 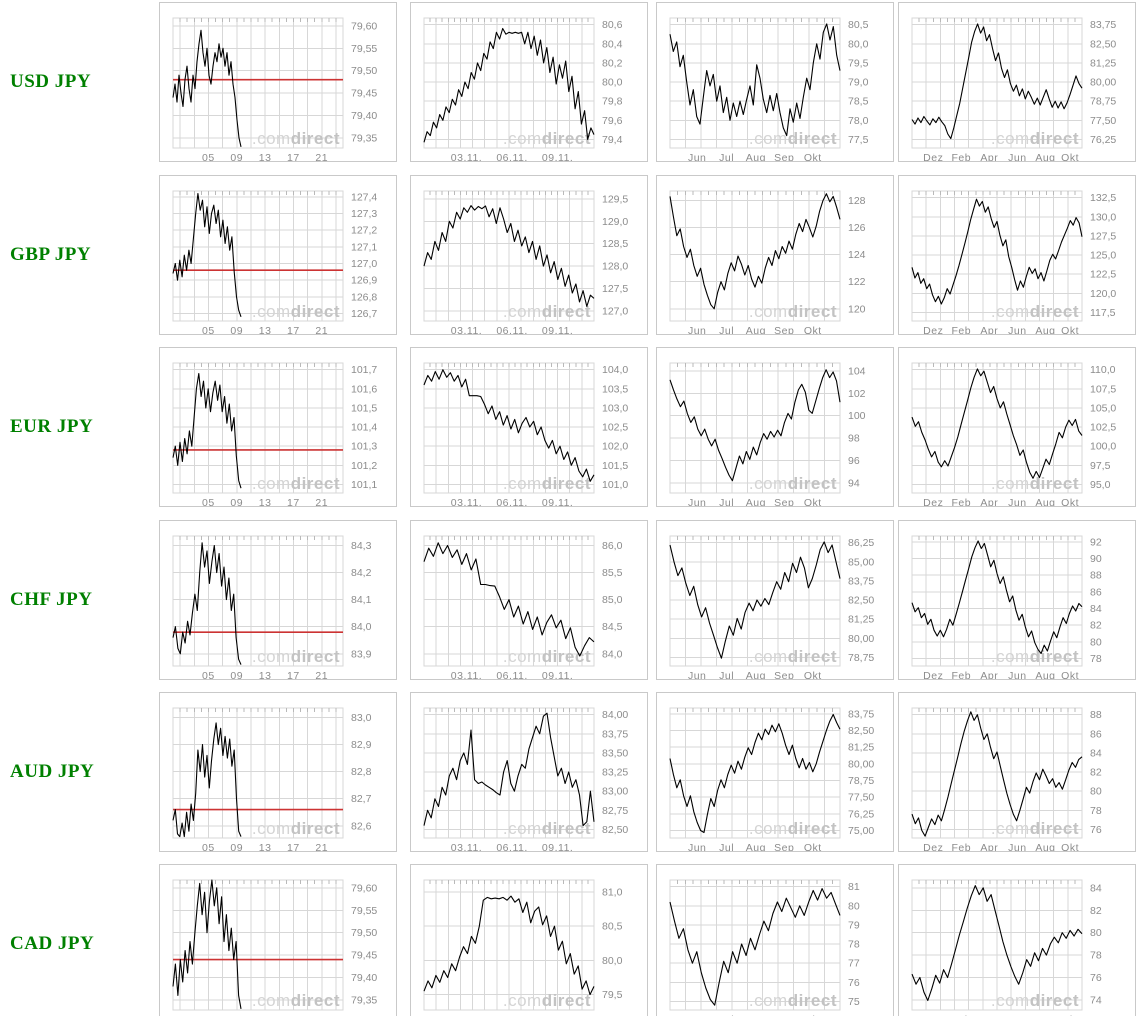 I want to click on chart-gbp-jpy-6month: 128 126 124 122 120 .comdirect Jun Jul Aug Sep Okt, so click(x=775, y=255).